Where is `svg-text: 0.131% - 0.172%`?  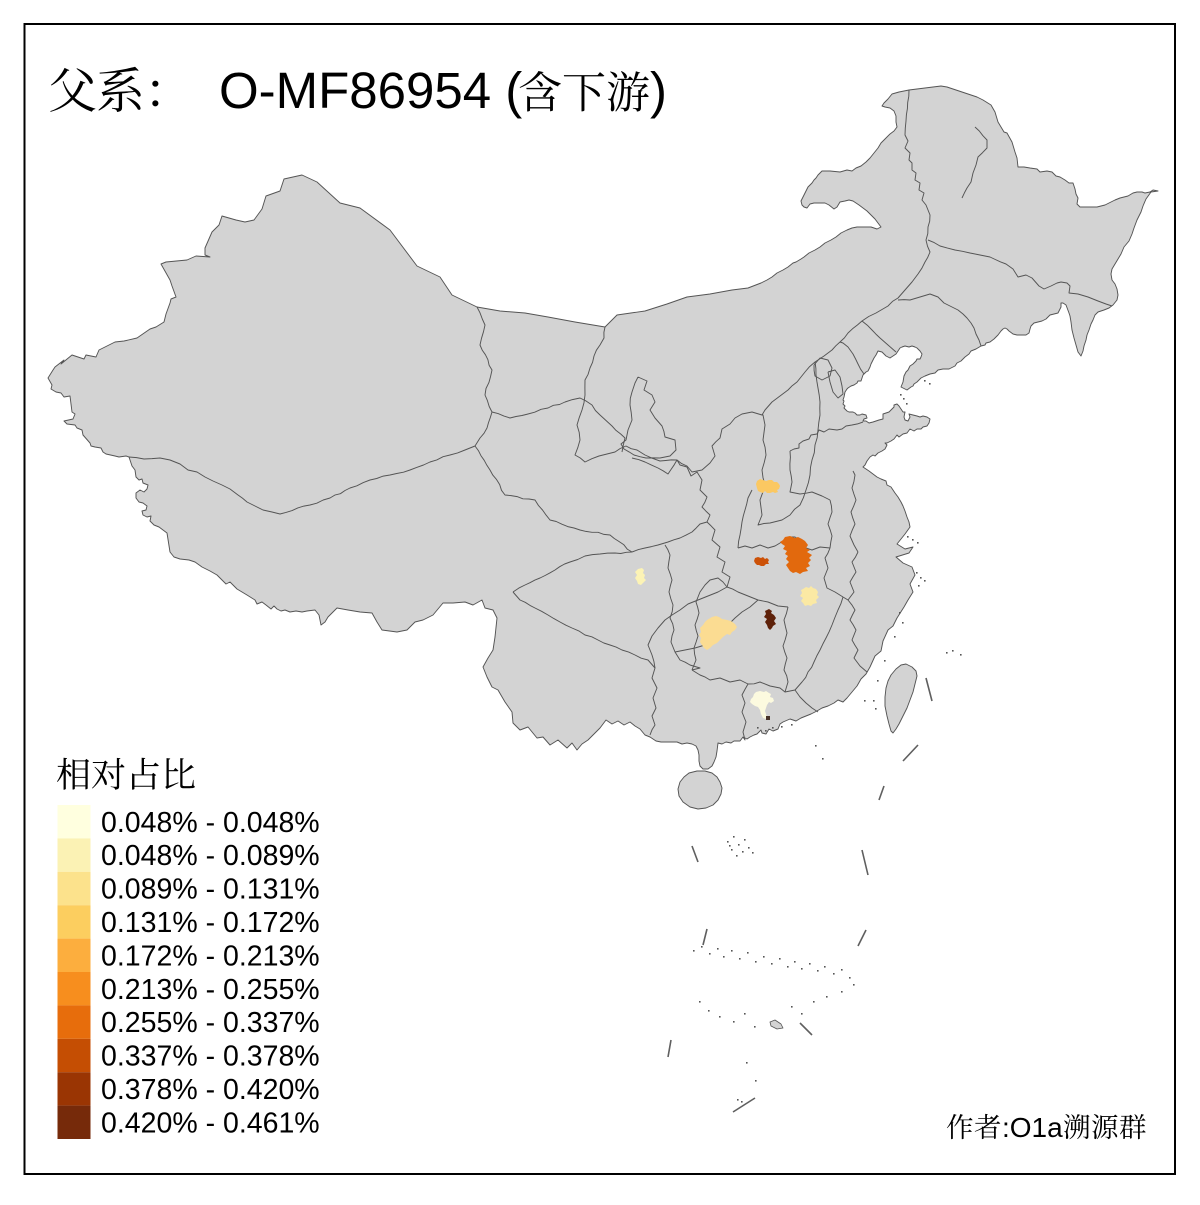 svg-text: 0.131% - 0.172% is located at coordinates (210, 923).